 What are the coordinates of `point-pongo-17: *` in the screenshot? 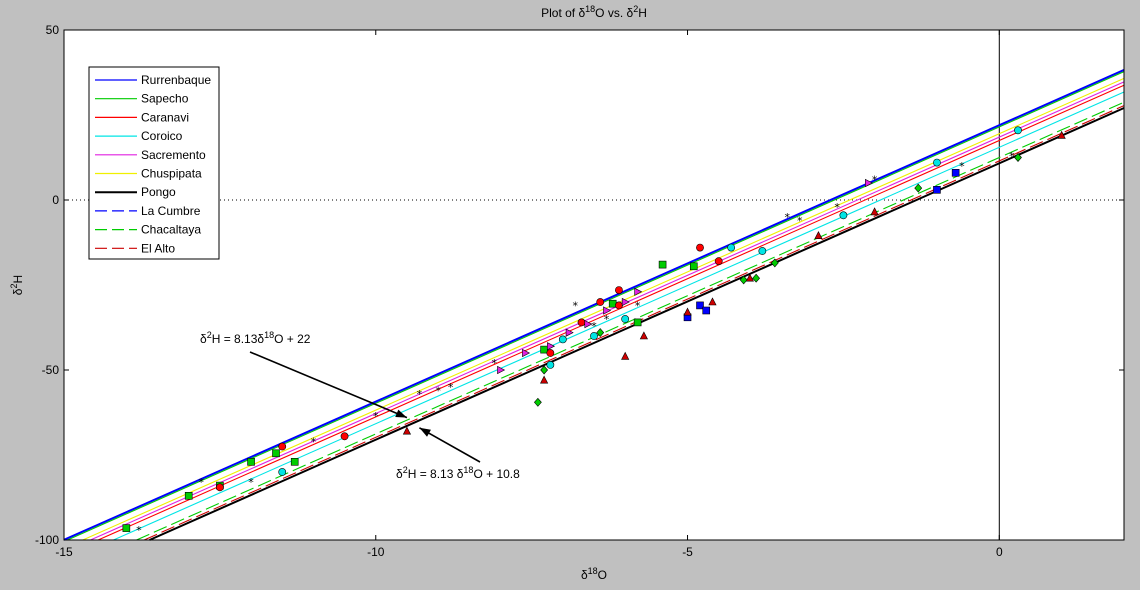 It's located at (875, 180).